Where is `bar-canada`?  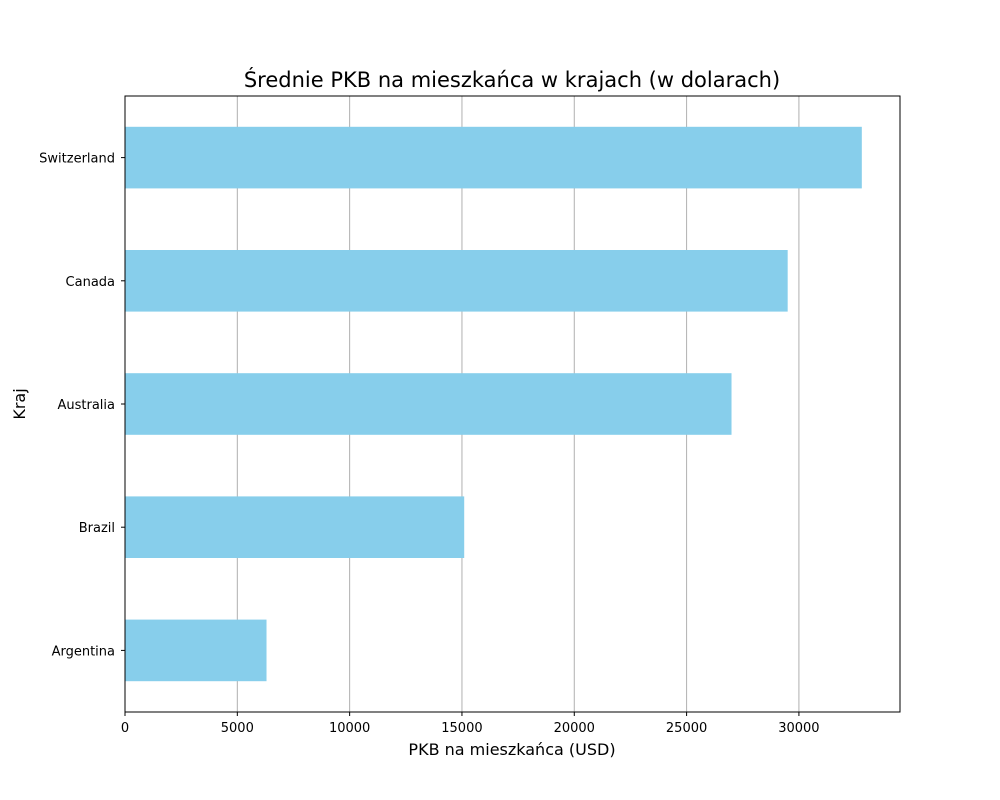
bar-canada is located at coordinates (456, 281).